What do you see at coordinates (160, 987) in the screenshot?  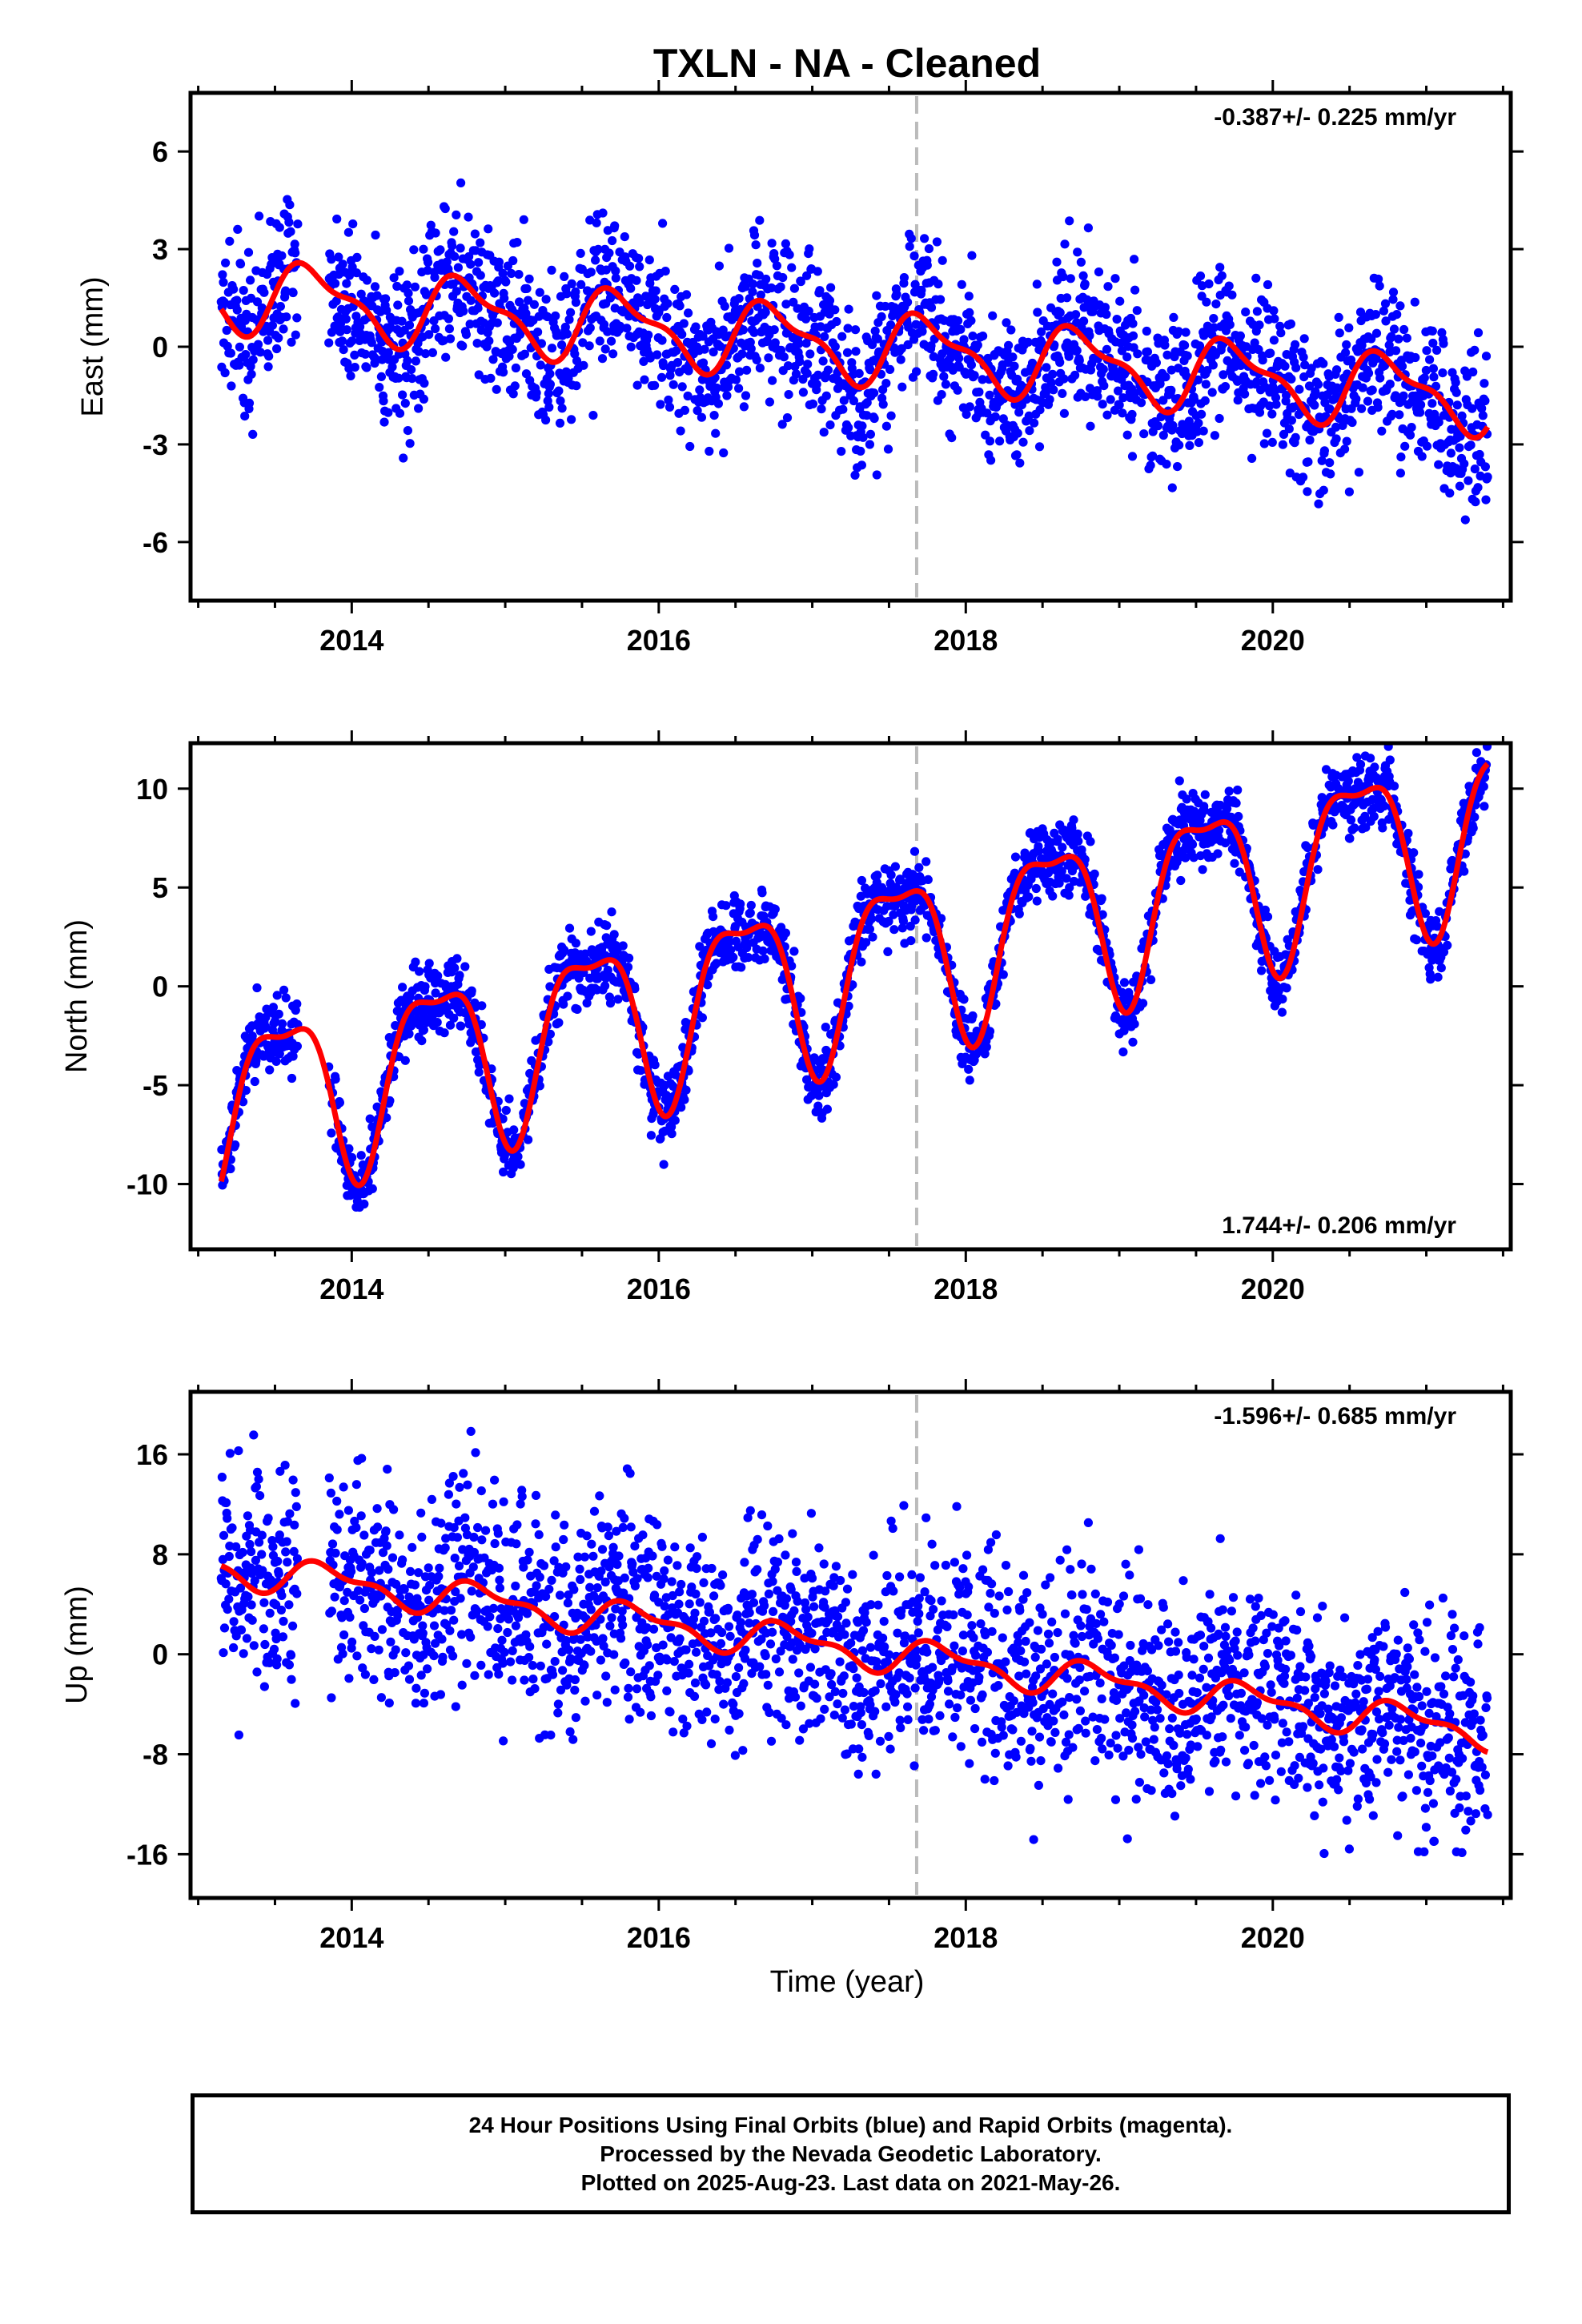 I see `y-tick-label: 0` at bounding box center [160, 987].